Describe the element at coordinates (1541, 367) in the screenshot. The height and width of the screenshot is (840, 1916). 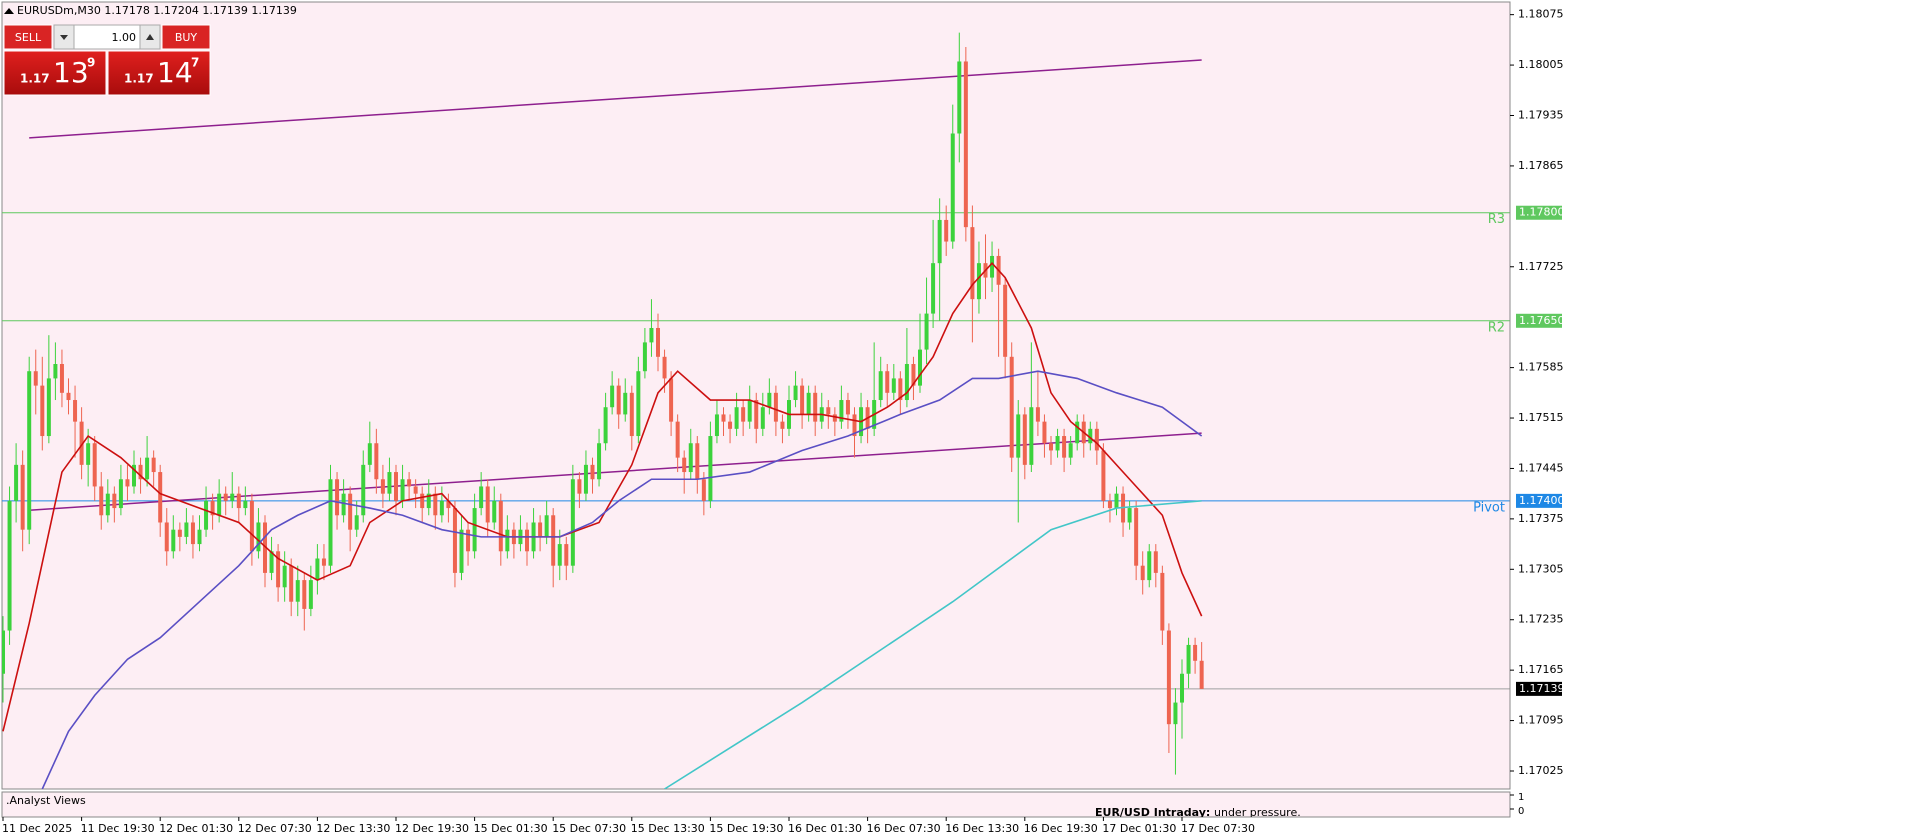
I see `y-tick-label: 1.17585` at that location.